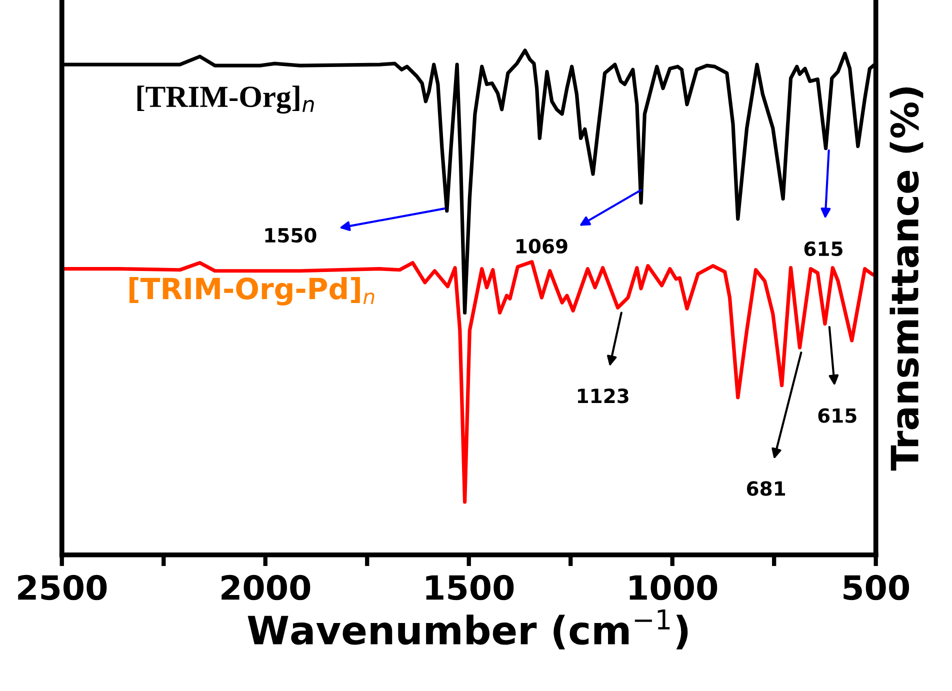 The height and width of the screenshot is (691, 952). I want to click on x-tick-label: 1500, so click(470, 587).